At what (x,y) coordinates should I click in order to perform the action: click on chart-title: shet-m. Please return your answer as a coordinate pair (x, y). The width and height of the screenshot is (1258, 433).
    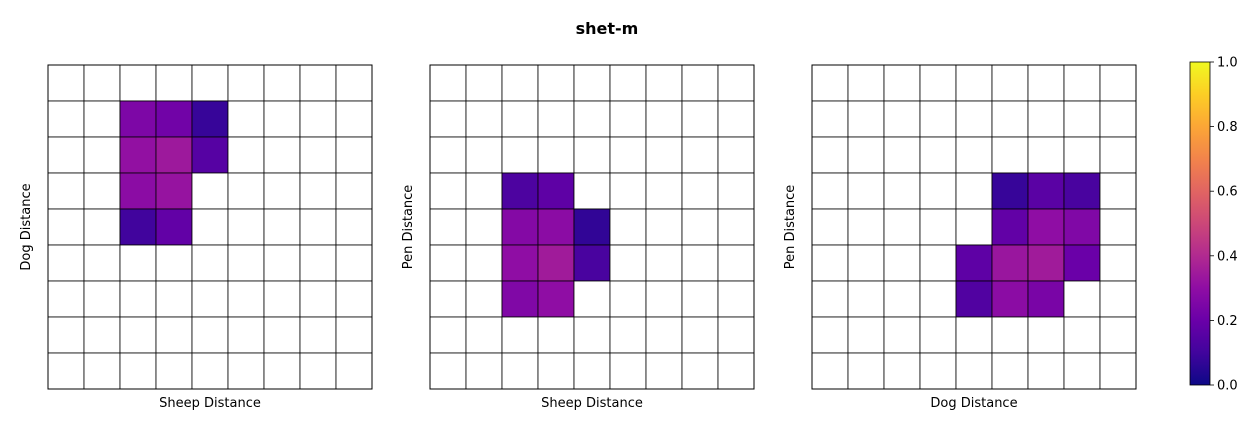
    Looking at the image, I should click on (607, 28).